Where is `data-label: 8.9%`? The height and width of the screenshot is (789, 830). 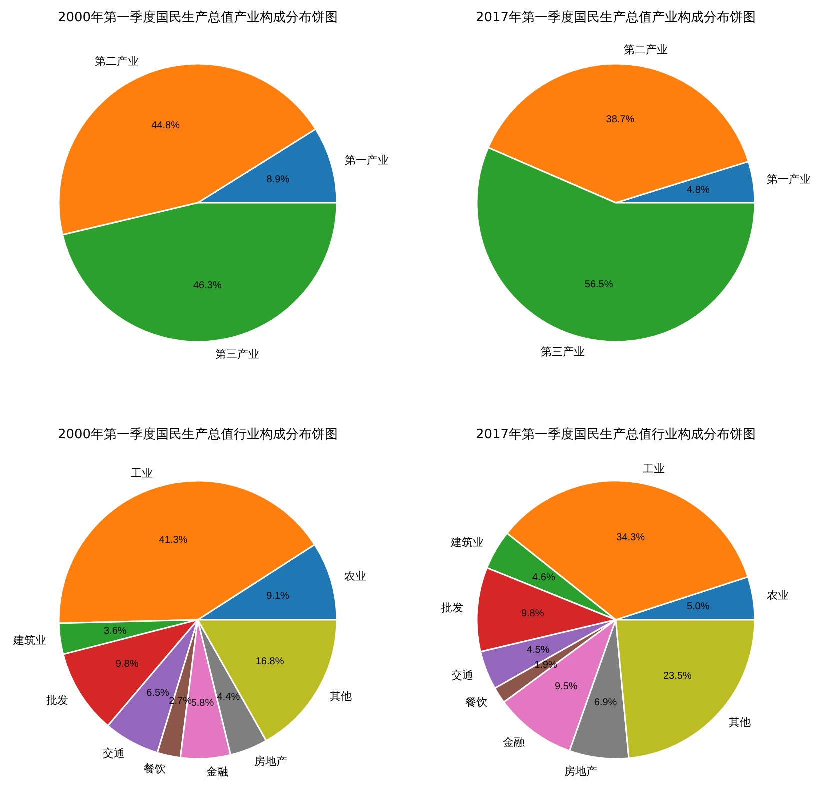
data-label: 8.9% is located at coordinates (278, 180).